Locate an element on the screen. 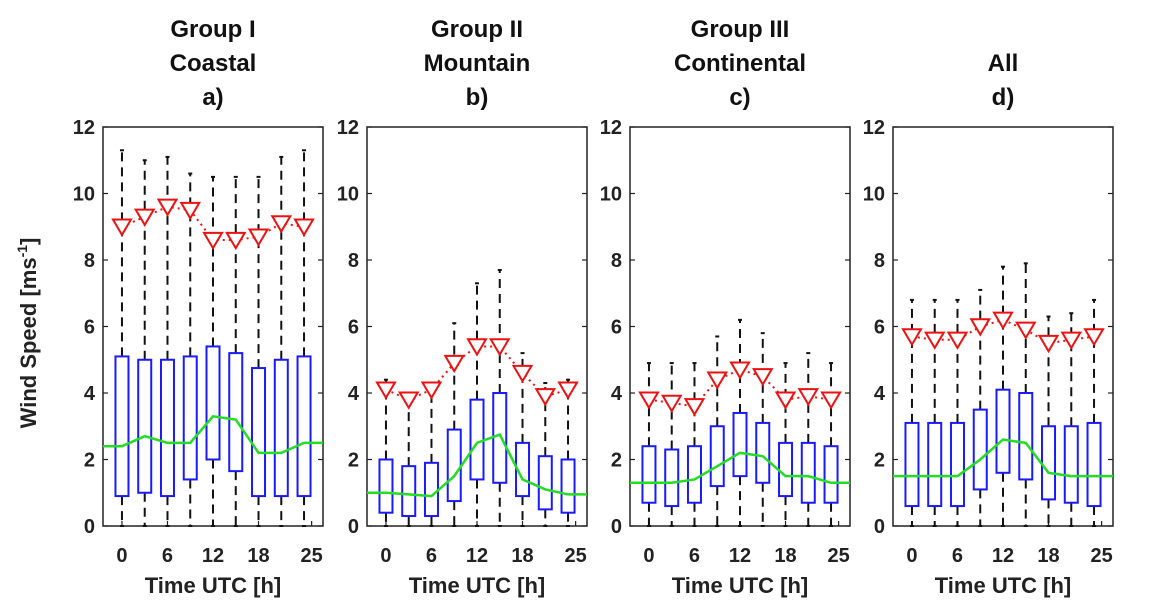 The image size is (1162, 605). panel-d-y-tick-label: 10 is located at coordinates (874, 195).